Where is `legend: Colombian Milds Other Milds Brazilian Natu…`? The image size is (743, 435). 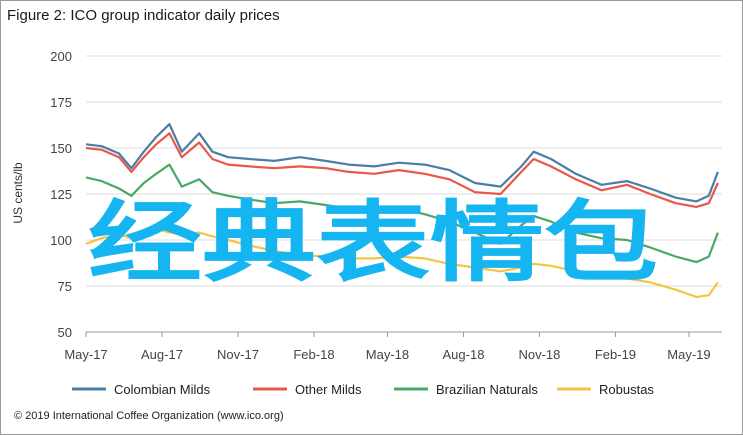 legend: Colombian Milds Other Milds Brazilian Natu… is located at coordinates (363, 389).